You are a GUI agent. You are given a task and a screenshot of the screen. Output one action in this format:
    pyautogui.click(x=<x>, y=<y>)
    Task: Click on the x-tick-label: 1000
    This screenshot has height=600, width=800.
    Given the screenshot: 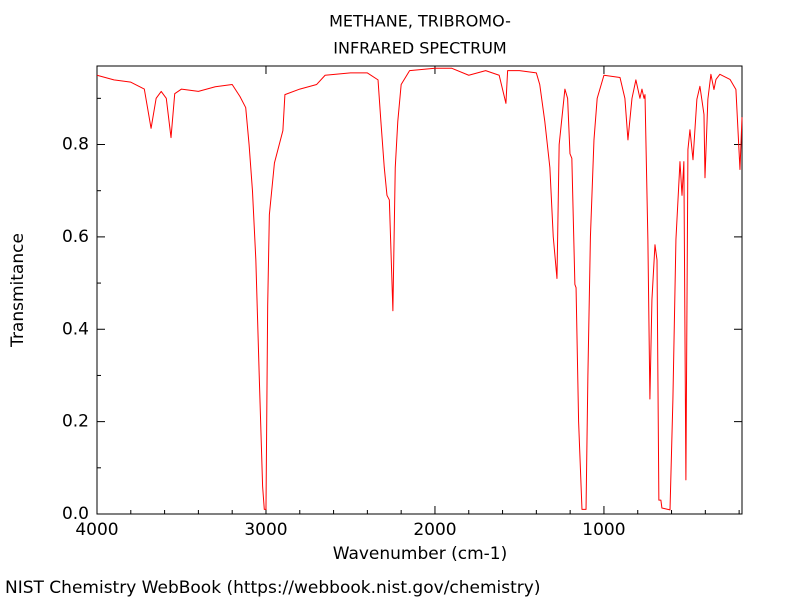 What is the action you would take?
    pyautogui.click(x=603, y=530)
    